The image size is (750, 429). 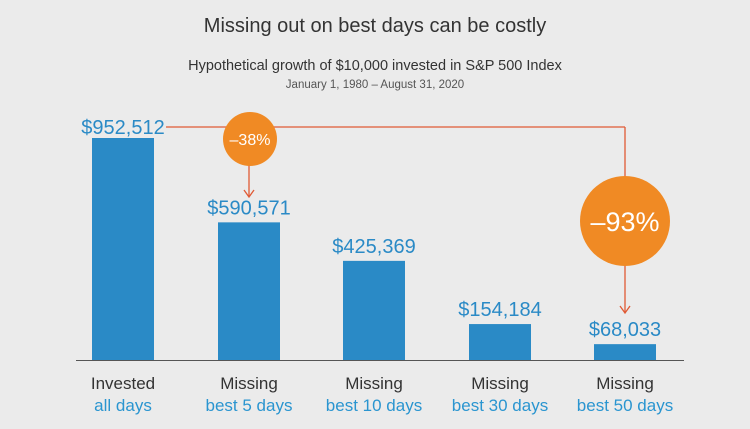 I want to click on bar-value-label: $425,369, so click(x=373, y=247).